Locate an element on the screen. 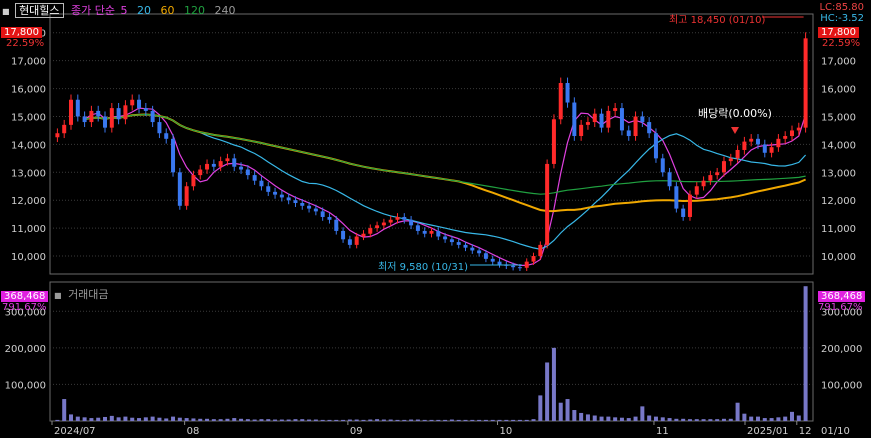 Image resolution: width=871 pixels, height=438 pixels. price-tick-label-right: 17,000 is located at coordinates (838, 62).